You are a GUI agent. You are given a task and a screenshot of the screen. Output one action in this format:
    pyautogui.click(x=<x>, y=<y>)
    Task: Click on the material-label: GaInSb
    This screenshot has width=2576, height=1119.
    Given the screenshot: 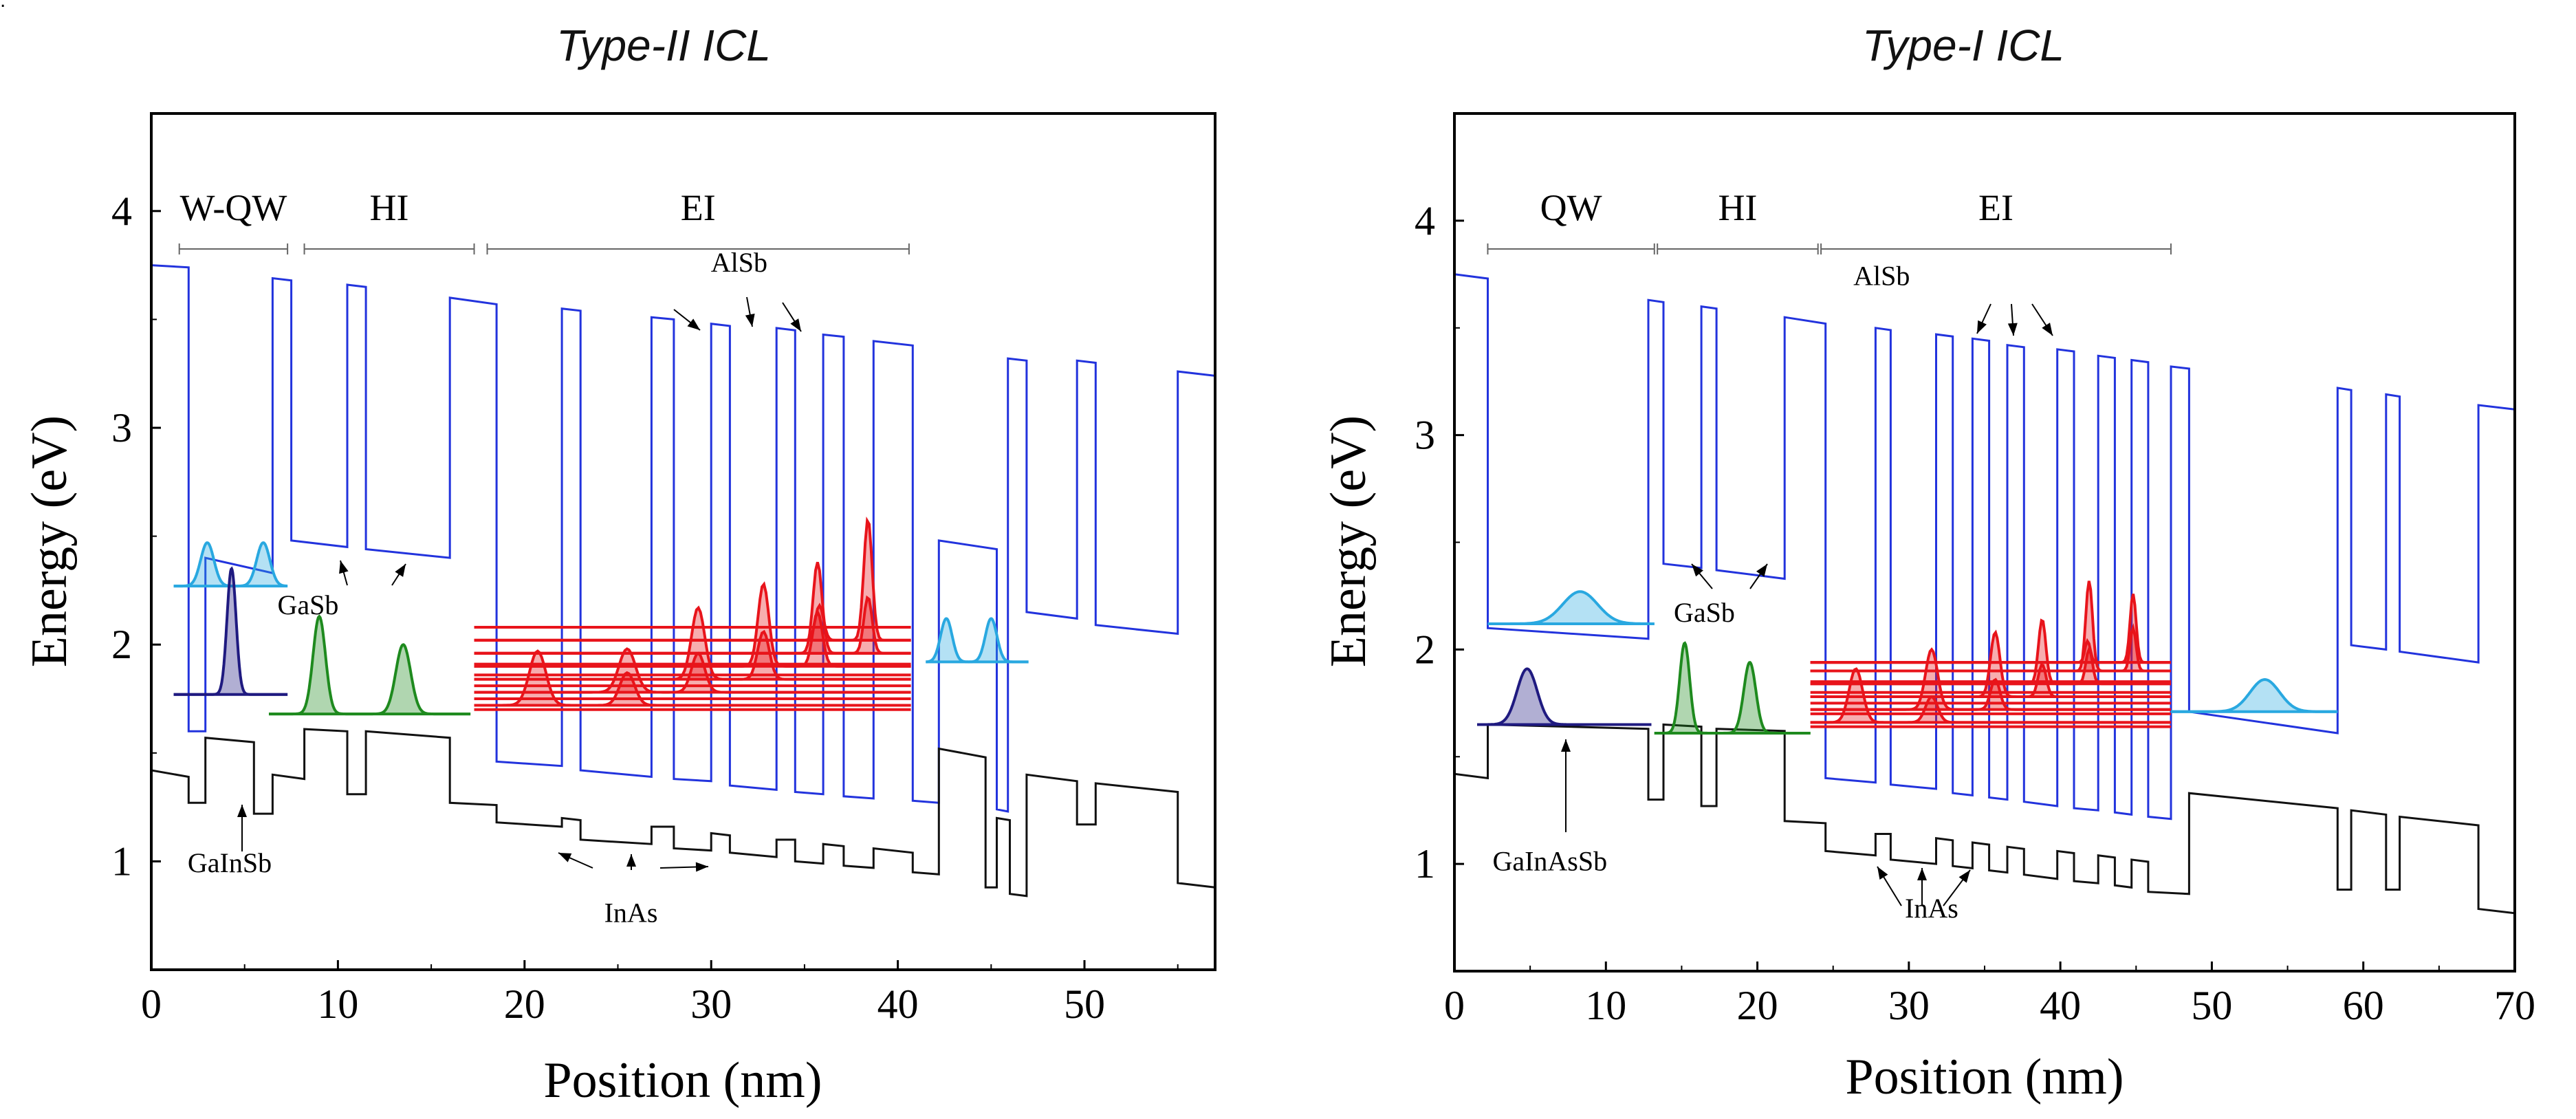 What is the action you would take?
    pyautogui.click(x=230, y=862)
    